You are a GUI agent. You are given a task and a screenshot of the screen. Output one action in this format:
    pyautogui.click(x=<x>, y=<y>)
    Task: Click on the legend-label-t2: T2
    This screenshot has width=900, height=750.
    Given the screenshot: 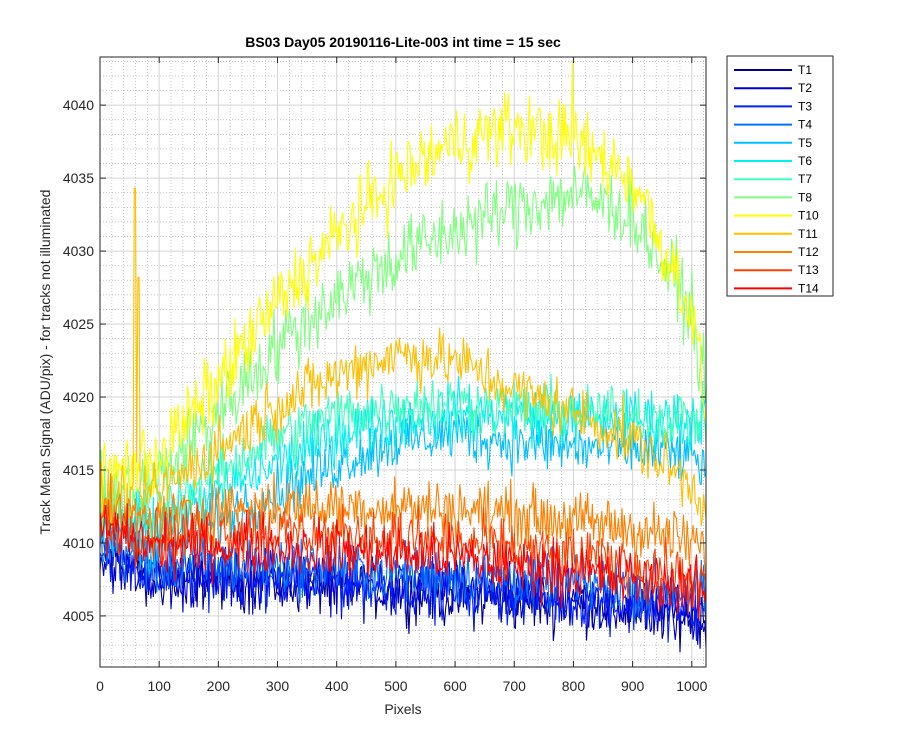 What is the action you would take?
    pyautogui.click(x=805, y=88)
    